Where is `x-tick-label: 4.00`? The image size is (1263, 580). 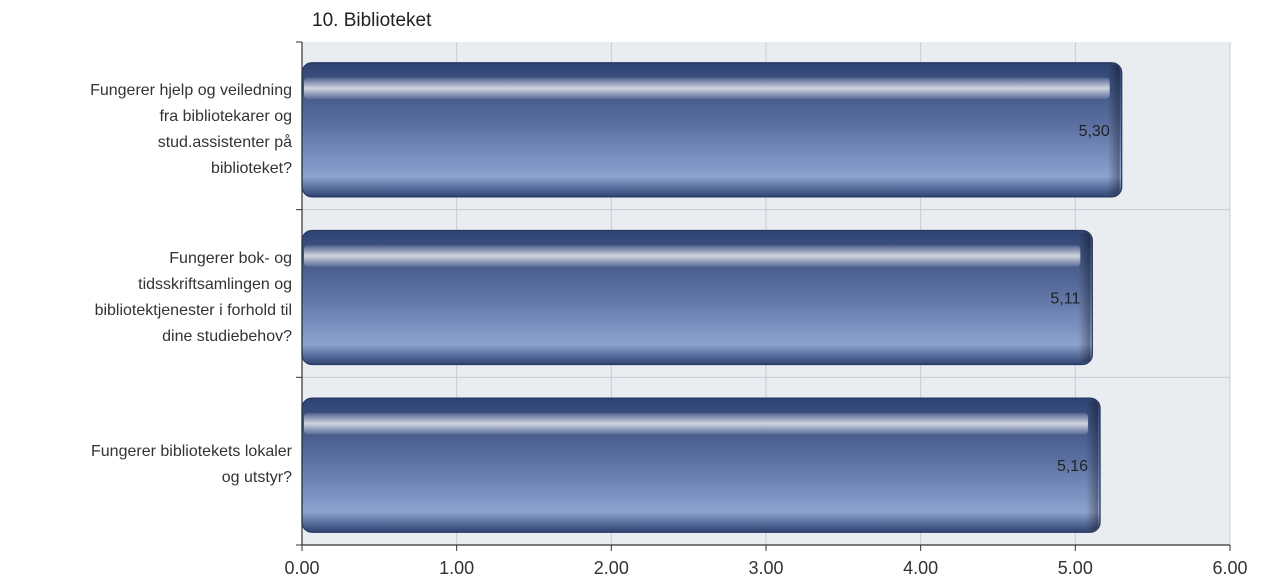
x-tick-label: 4.00 is located at coordinates (920, 568).